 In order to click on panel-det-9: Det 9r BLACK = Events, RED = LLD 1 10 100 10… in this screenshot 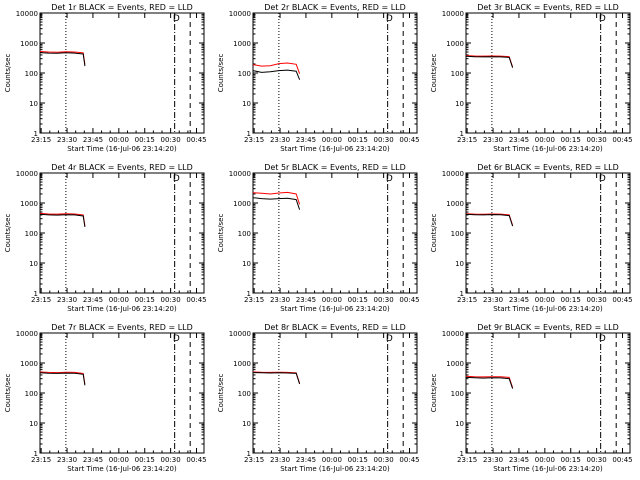, I will do `click(531, 398)`.